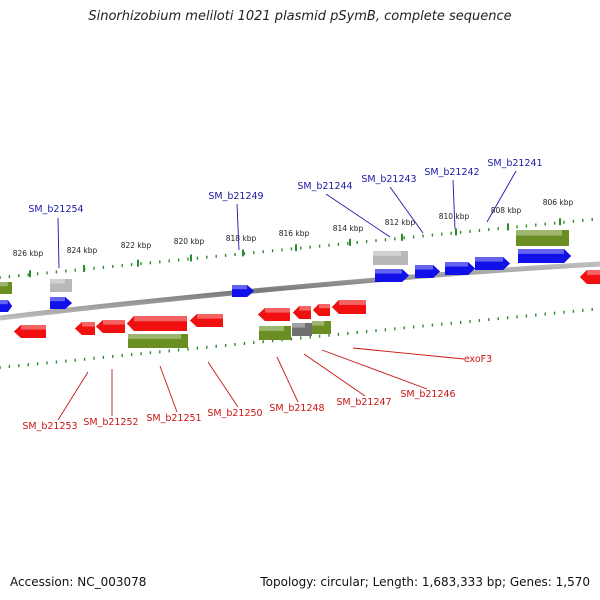  What do you see at coordinates (388, 179) in the screenshot?
I see `gene-label-top: SM_b21243` at bounding box center [388, 179].